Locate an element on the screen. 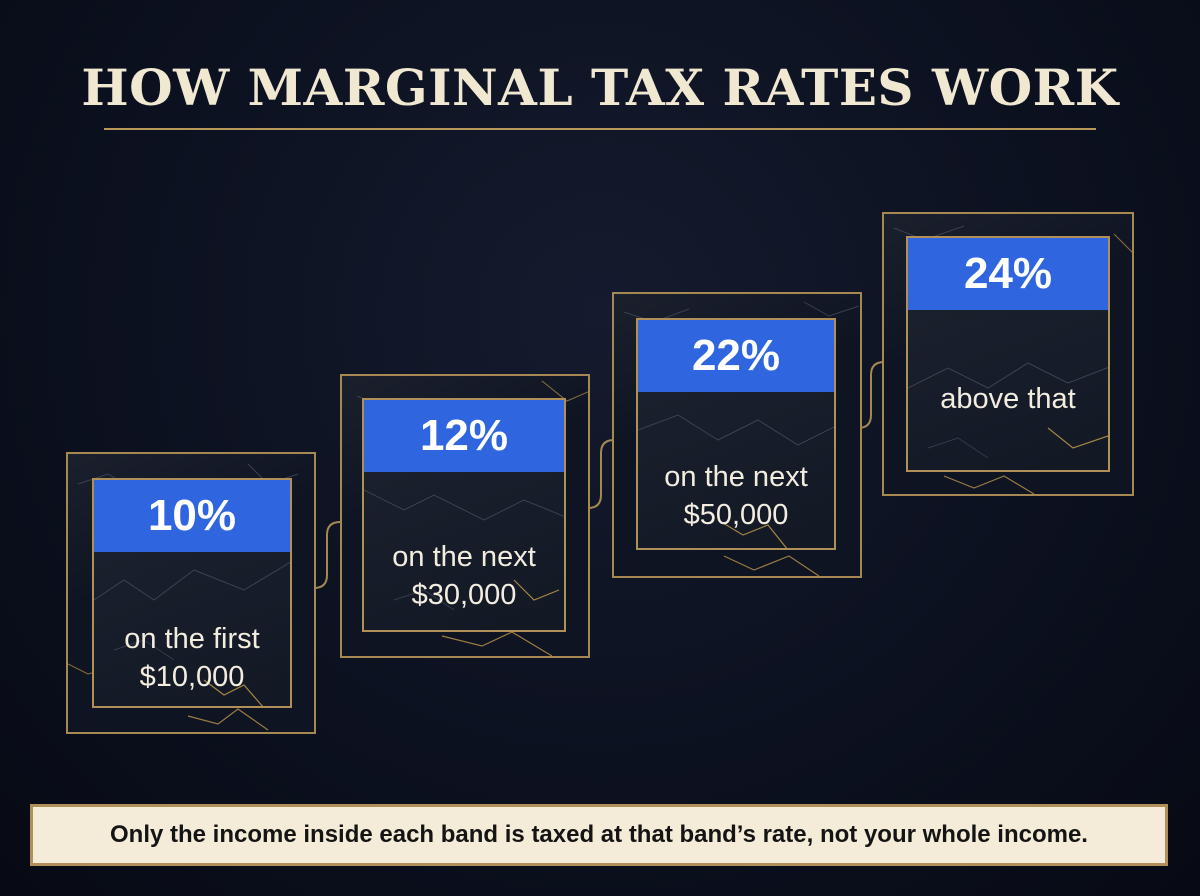 Image resolution: width=1200 pixels, height=896 pixels. rate-label: 10% is located at coordinates (192, 516).